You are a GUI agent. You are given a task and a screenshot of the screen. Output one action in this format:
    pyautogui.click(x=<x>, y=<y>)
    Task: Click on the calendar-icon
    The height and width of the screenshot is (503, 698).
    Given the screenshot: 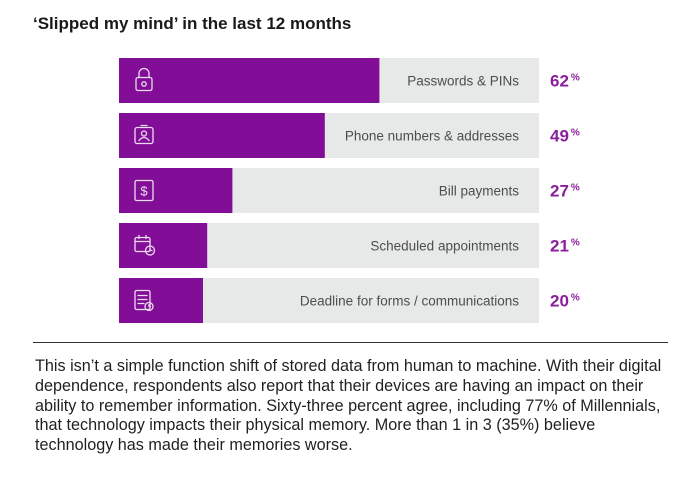 What is the action you would take?
    pyautogui.click(x=145, y=245)
    